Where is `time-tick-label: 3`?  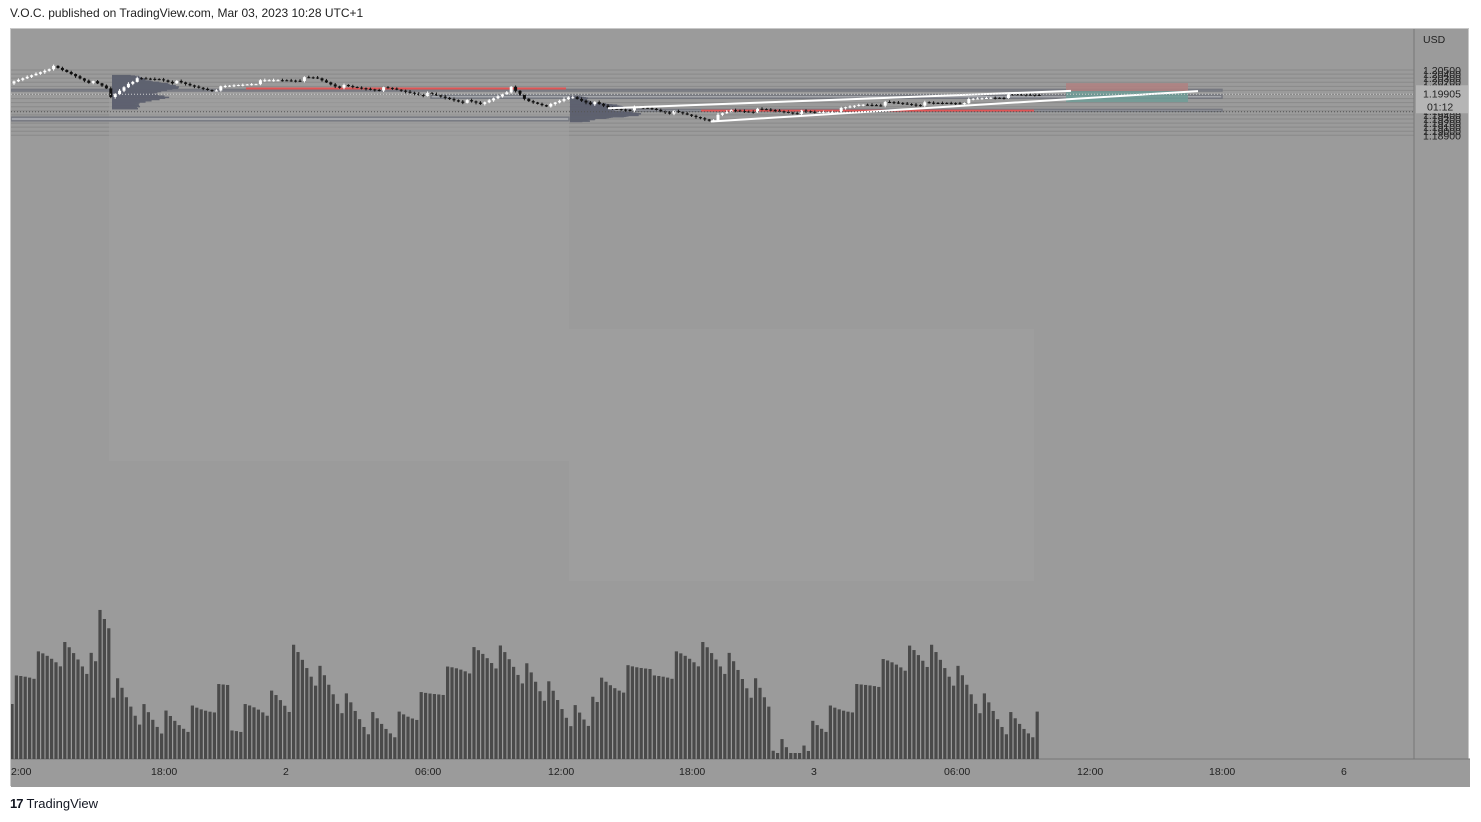
time-tick-label: 3 is located at coordinates (814, 772).